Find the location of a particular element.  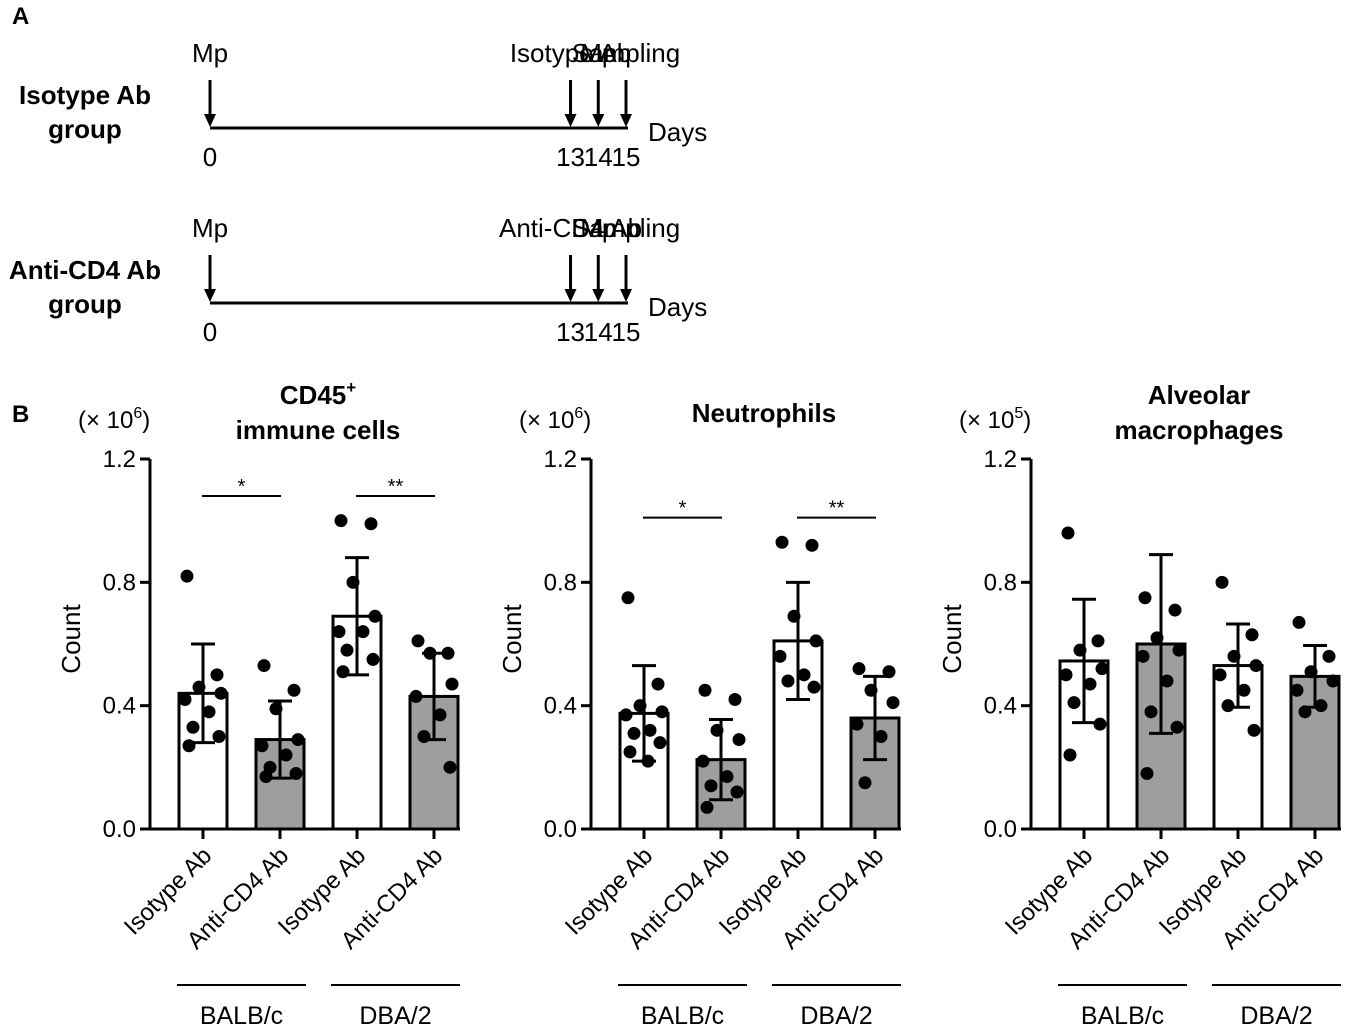

event-label: Anti-CD4 Ab is located at coordinates (570, 228).